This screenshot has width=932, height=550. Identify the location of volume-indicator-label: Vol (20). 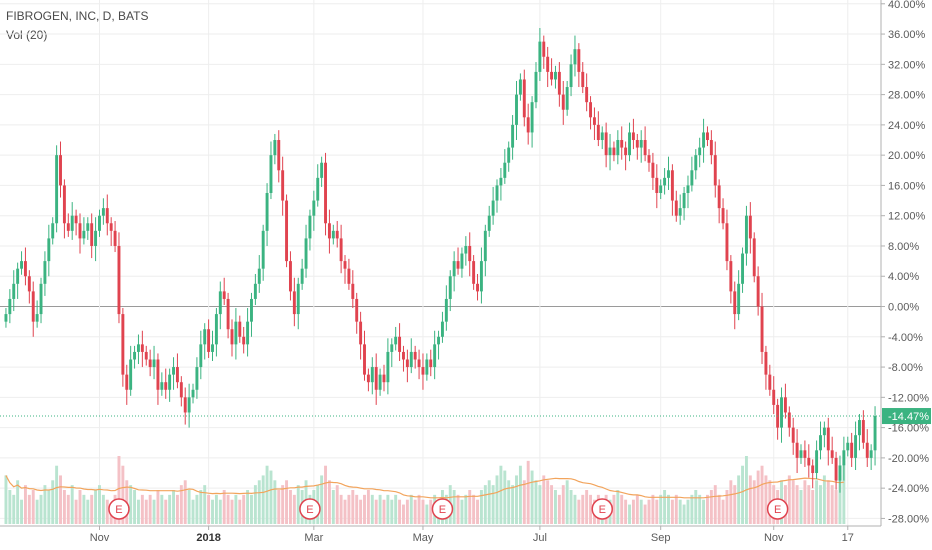
(27, 35).